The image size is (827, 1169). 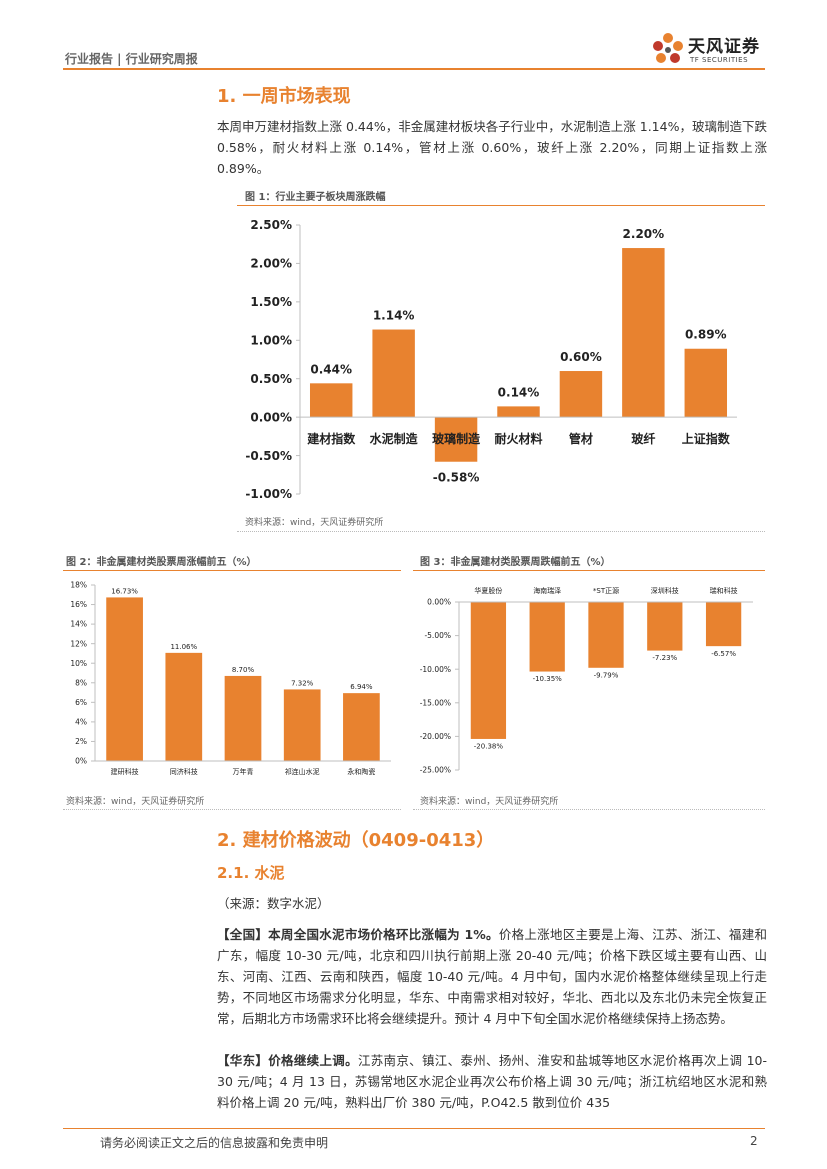 What do you see at coordinates (581, 438) in the screenshot?
I see `category-label: 管材` at bounding box center [581, 438].